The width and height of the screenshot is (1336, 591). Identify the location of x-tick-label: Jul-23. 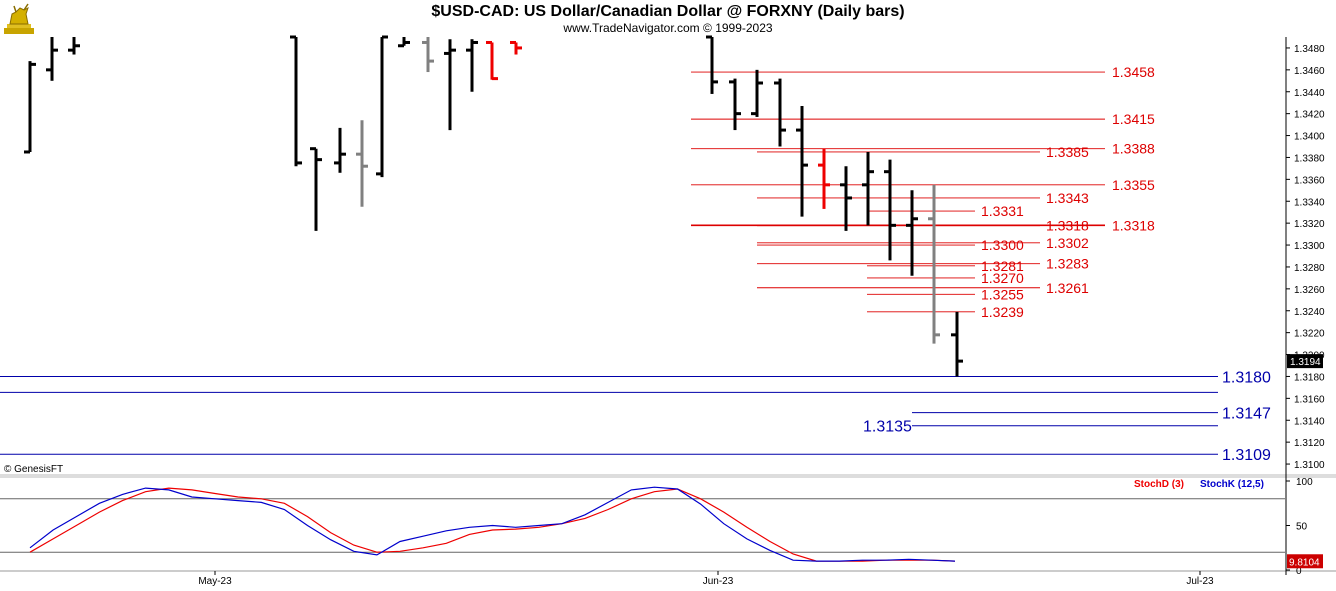
(1200, 581).